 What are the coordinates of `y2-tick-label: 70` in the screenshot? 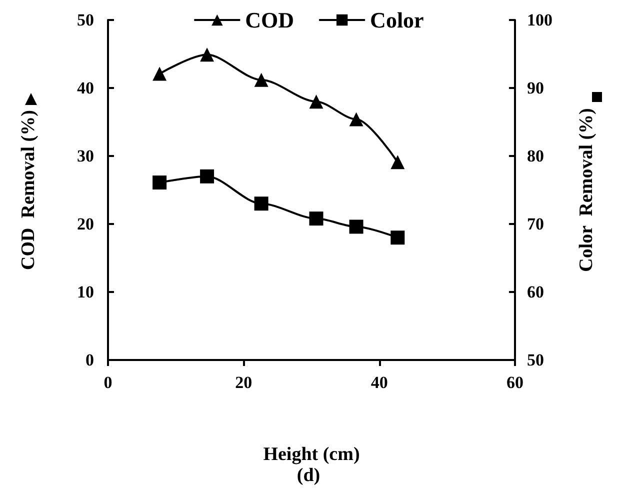 It's located at (535, 224).